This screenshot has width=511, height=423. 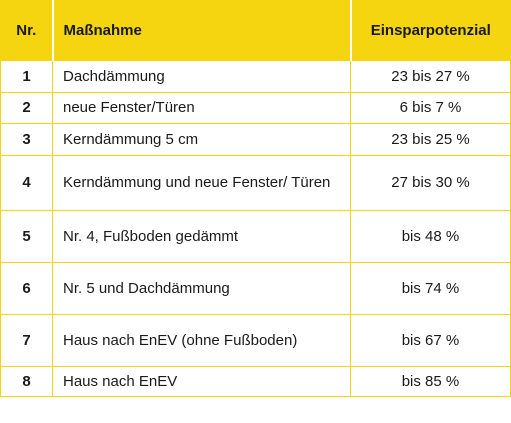 What do you see at coordinates (26, 76) in the screenshot?
I see `row-number: 1` at bounding box center [26, 76].